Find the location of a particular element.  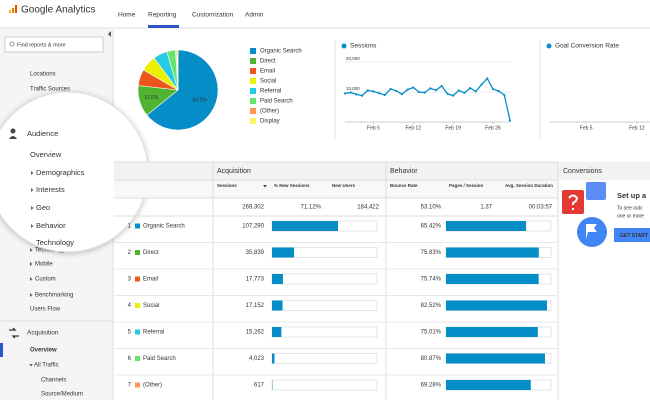

legend-label: Paid Search is located at coordinates (276, 102).